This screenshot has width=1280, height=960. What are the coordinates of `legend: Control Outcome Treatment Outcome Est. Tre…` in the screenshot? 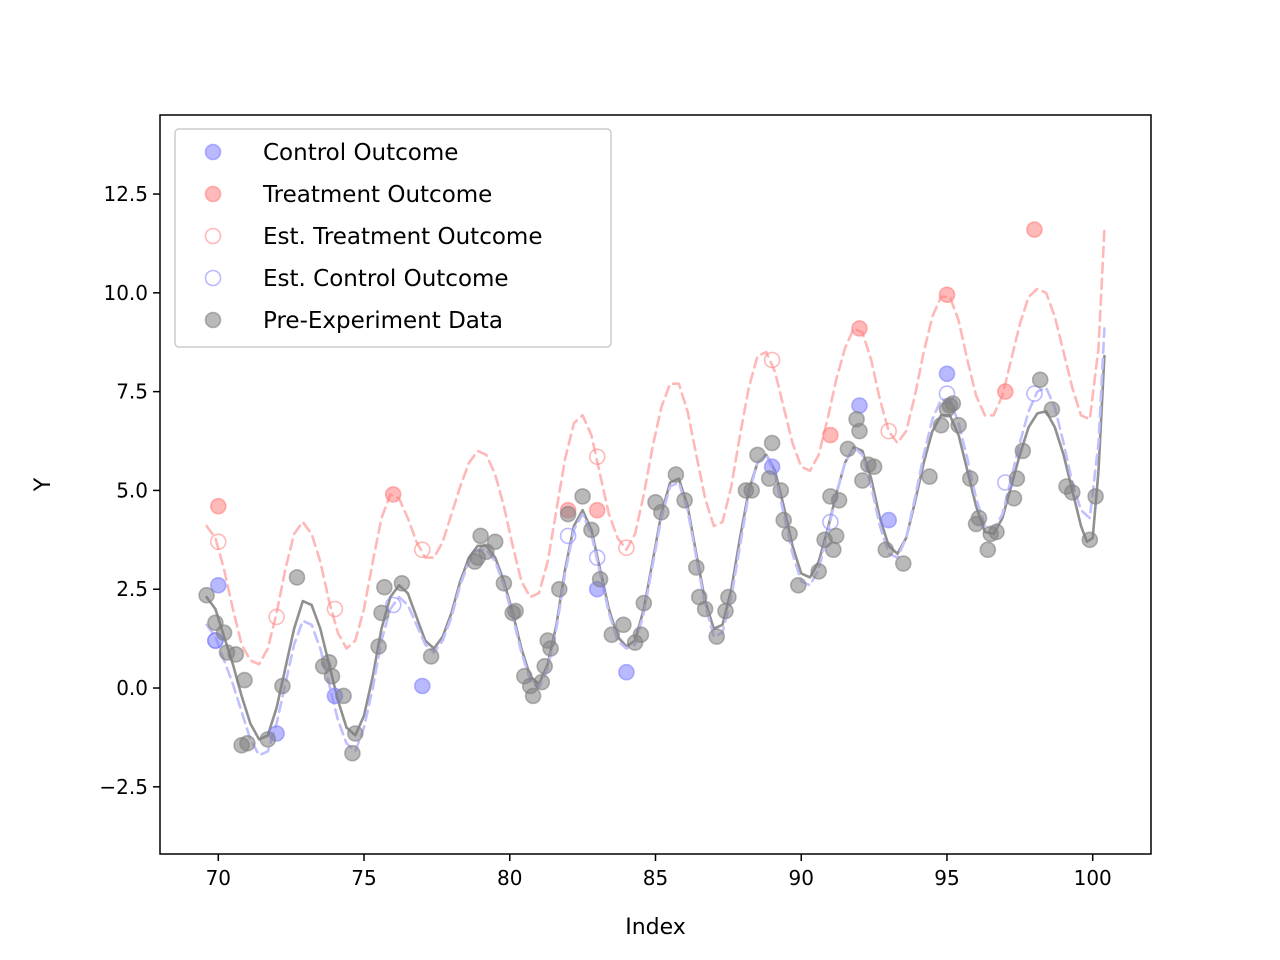 It's located at (393, 238).